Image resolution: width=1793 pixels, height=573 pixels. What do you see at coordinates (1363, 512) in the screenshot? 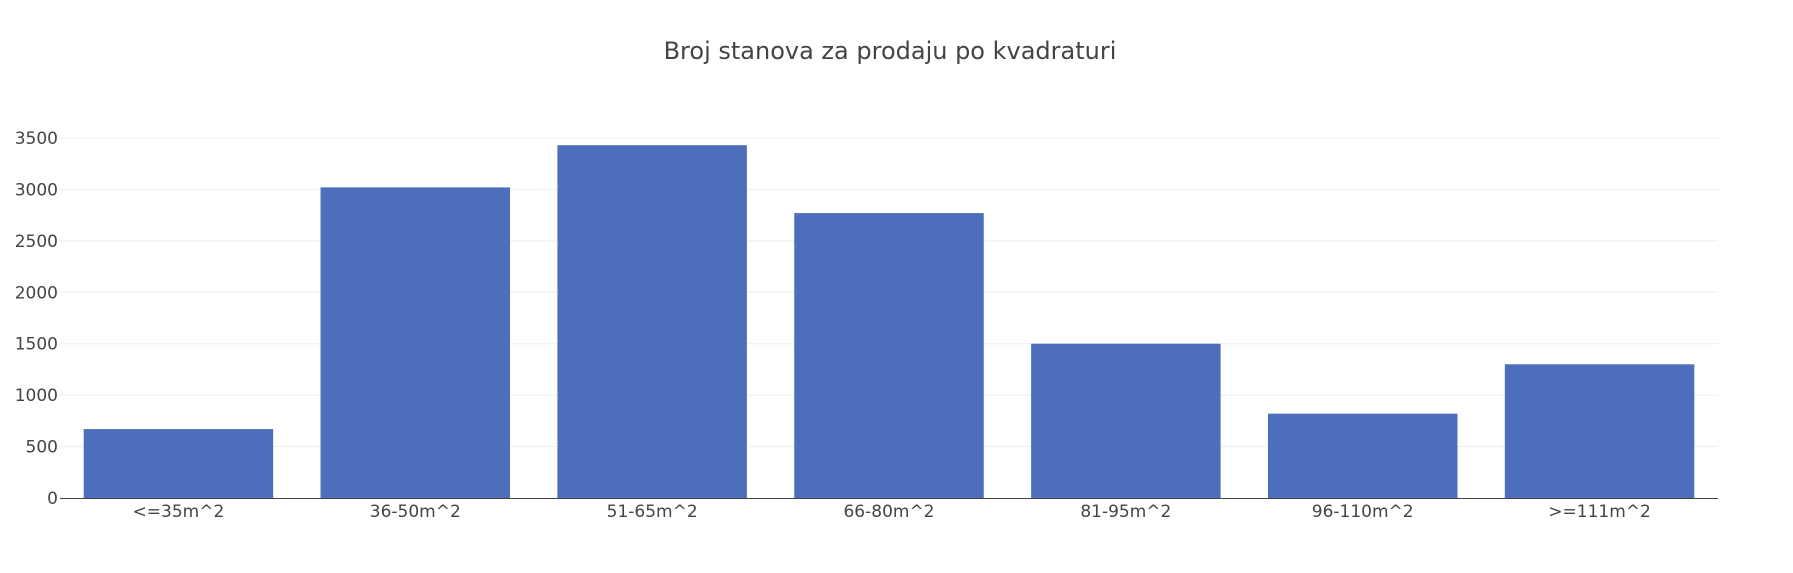
I see `x-tick-label: 96-110m^2` at bounding box center [1363, 512].